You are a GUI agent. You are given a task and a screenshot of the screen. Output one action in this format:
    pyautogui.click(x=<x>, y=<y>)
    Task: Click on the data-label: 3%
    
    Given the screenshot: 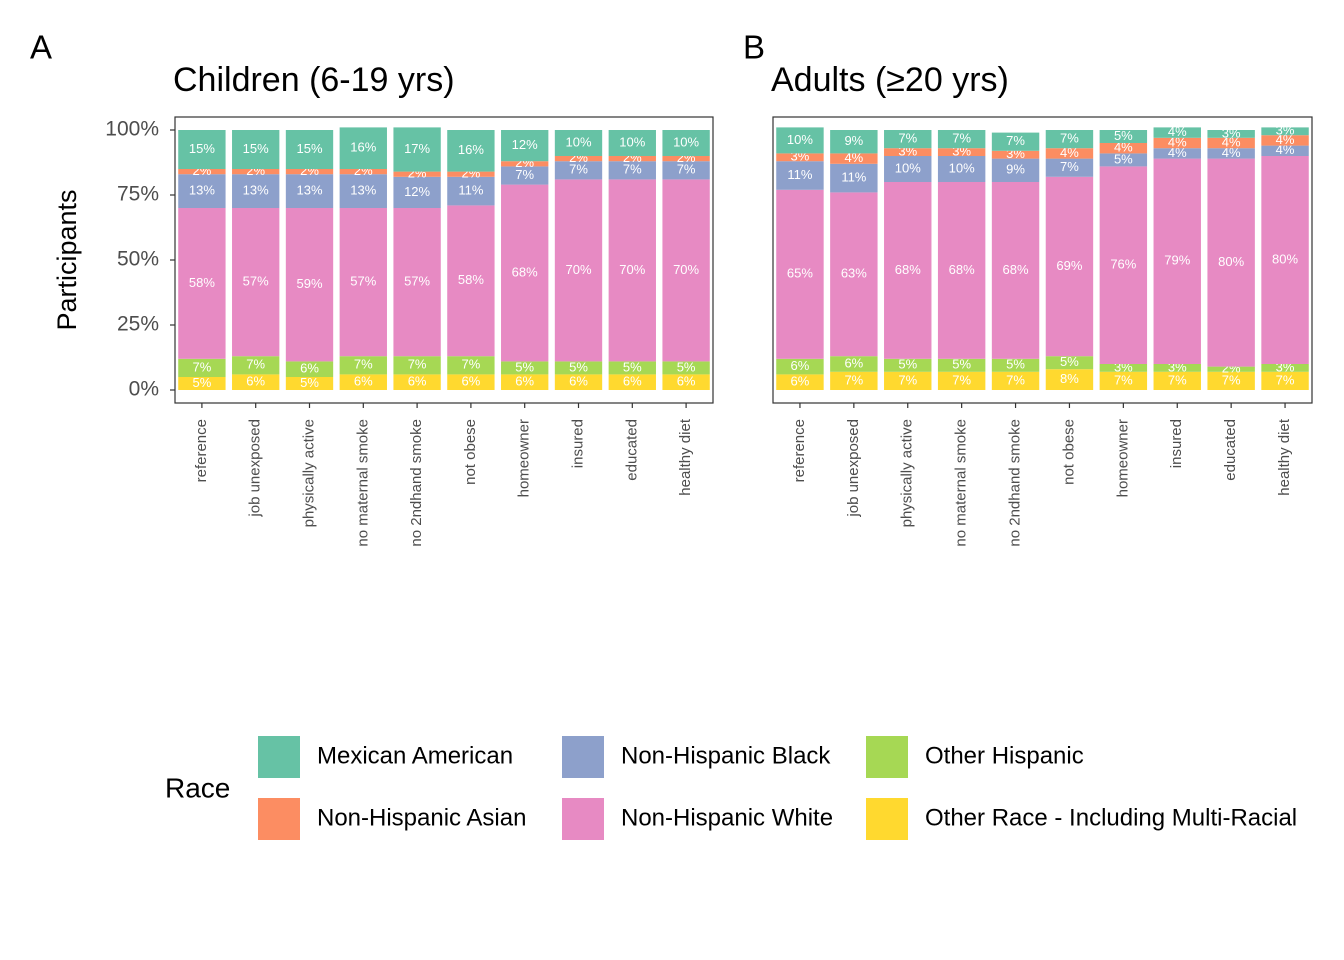 What is the action you would take?
    pyautogui.click(x=1285, y=130)
    